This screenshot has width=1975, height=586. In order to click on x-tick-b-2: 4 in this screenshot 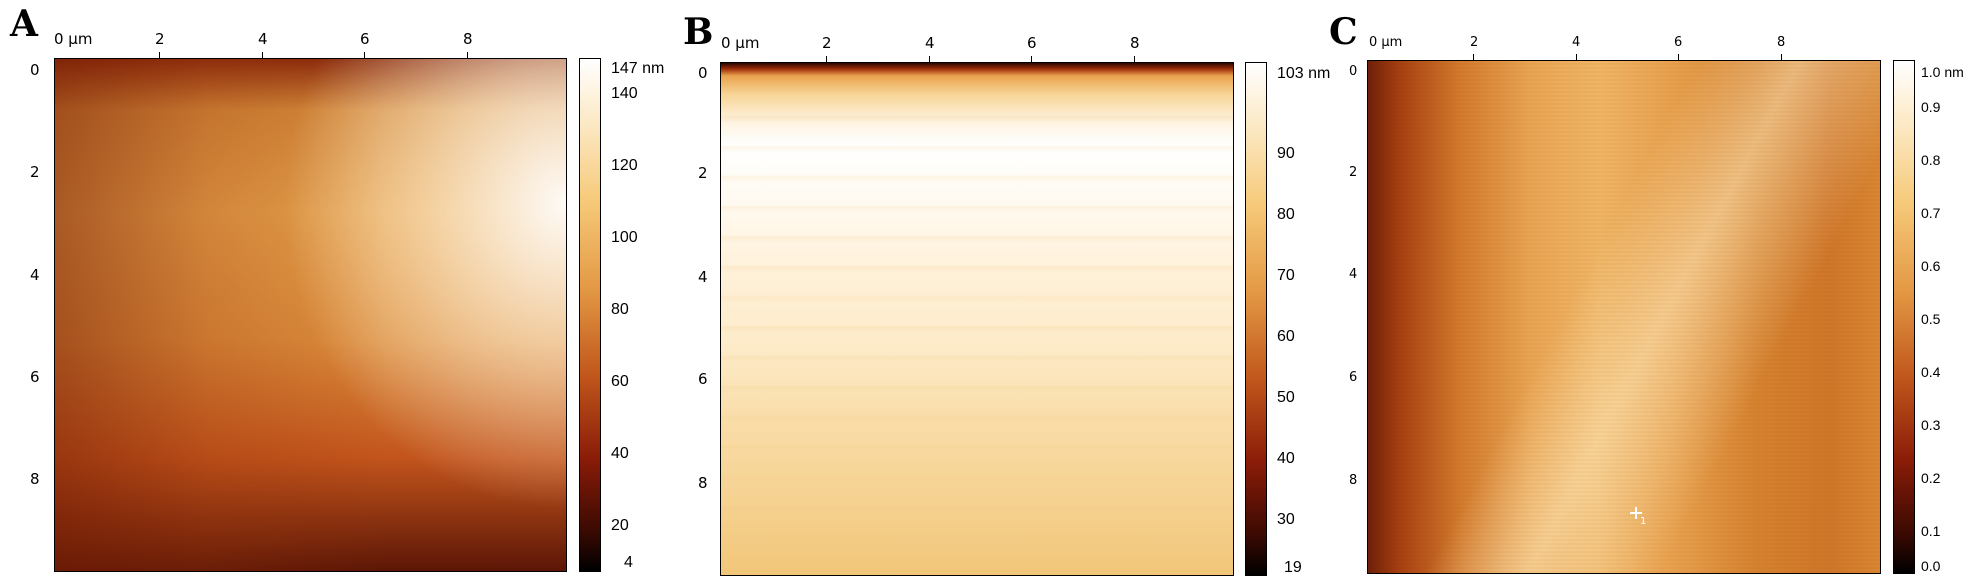, I will do `click(930, 43)`.